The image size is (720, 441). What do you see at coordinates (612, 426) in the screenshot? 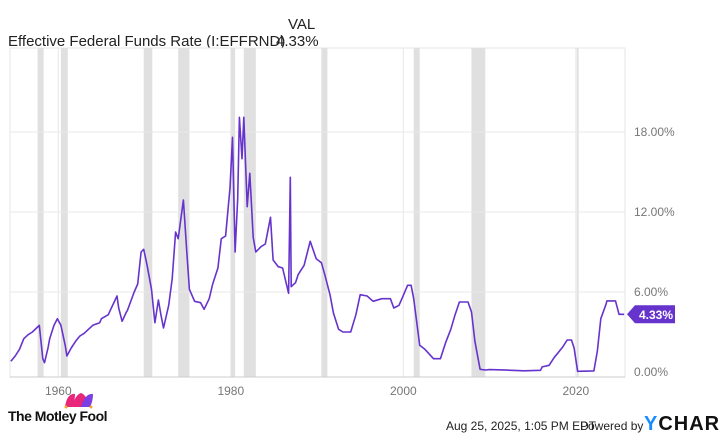
I see `powered-by: Powered by` at bounding box center [612, 426].